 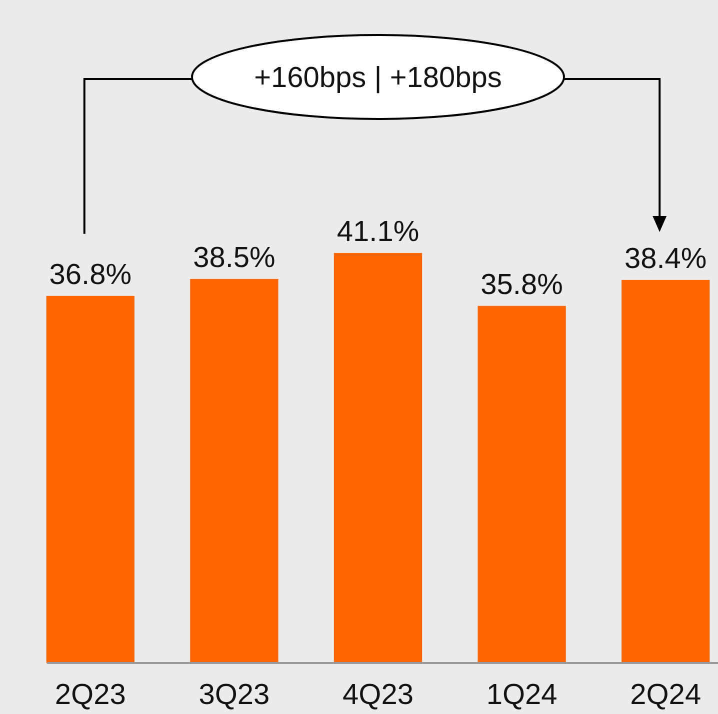 What do you see at coordinates (378, 78) in the screenshot?
I see `text: +160bps | +180bps` at bounding box center [378, 78].